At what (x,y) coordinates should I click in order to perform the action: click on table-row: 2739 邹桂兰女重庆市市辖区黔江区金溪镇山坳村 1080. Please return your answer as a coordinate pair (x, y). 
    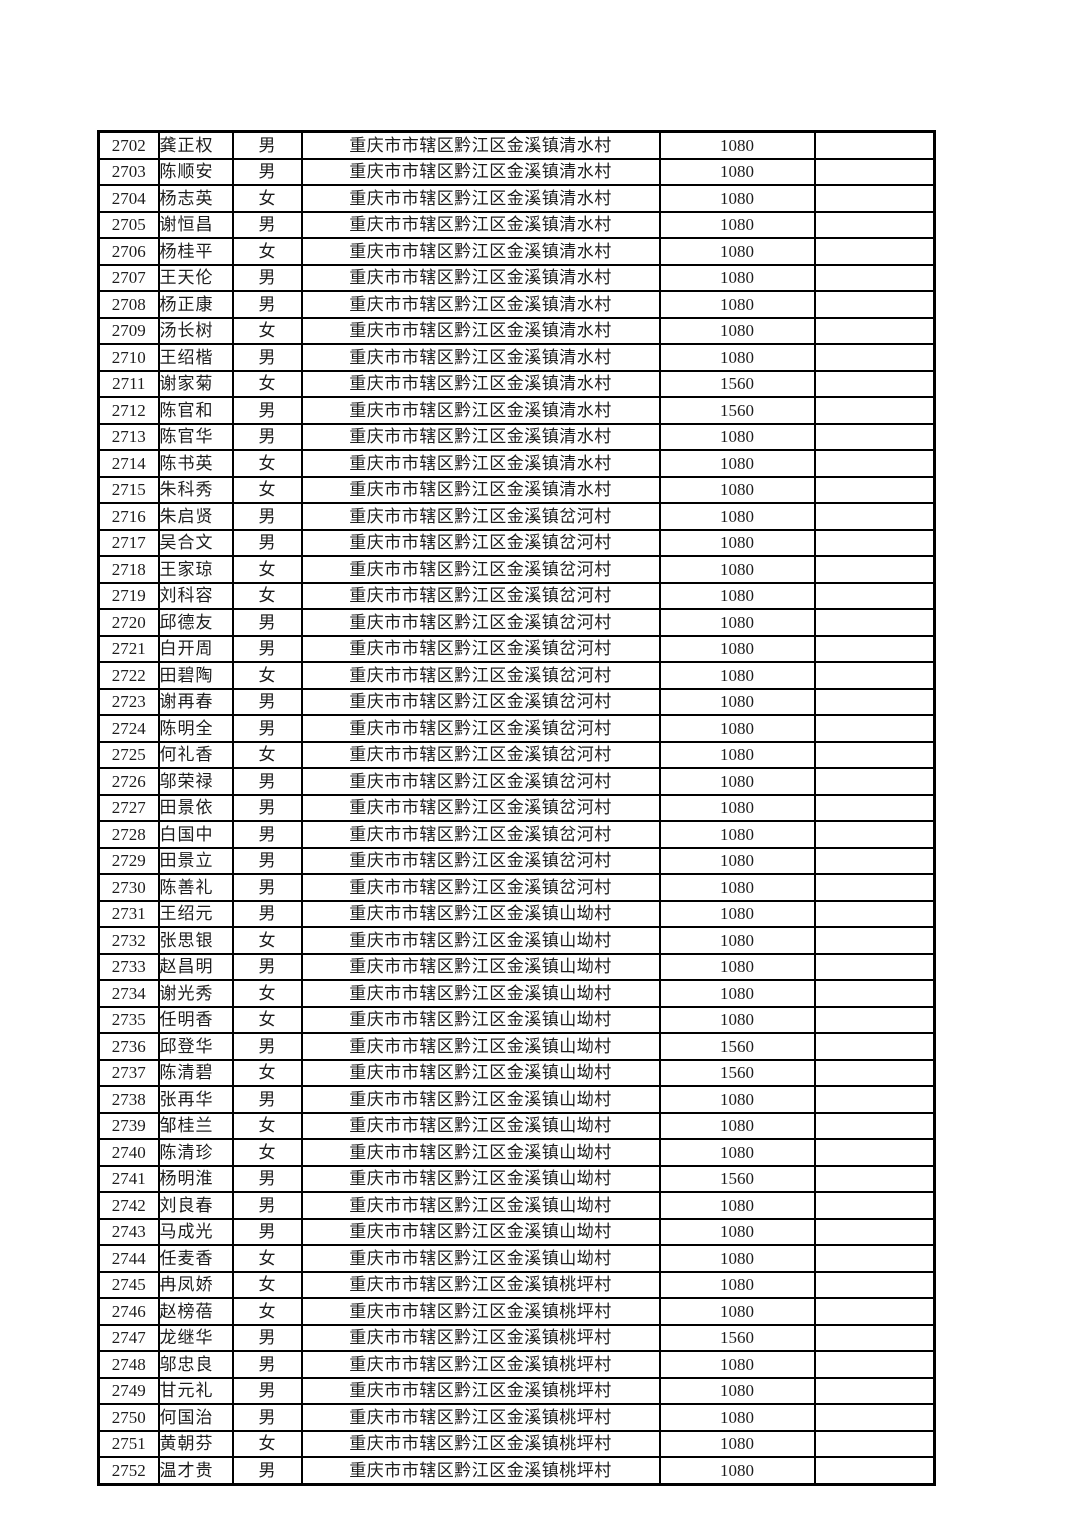
    Looking at the image, I should click on (516, 1125).